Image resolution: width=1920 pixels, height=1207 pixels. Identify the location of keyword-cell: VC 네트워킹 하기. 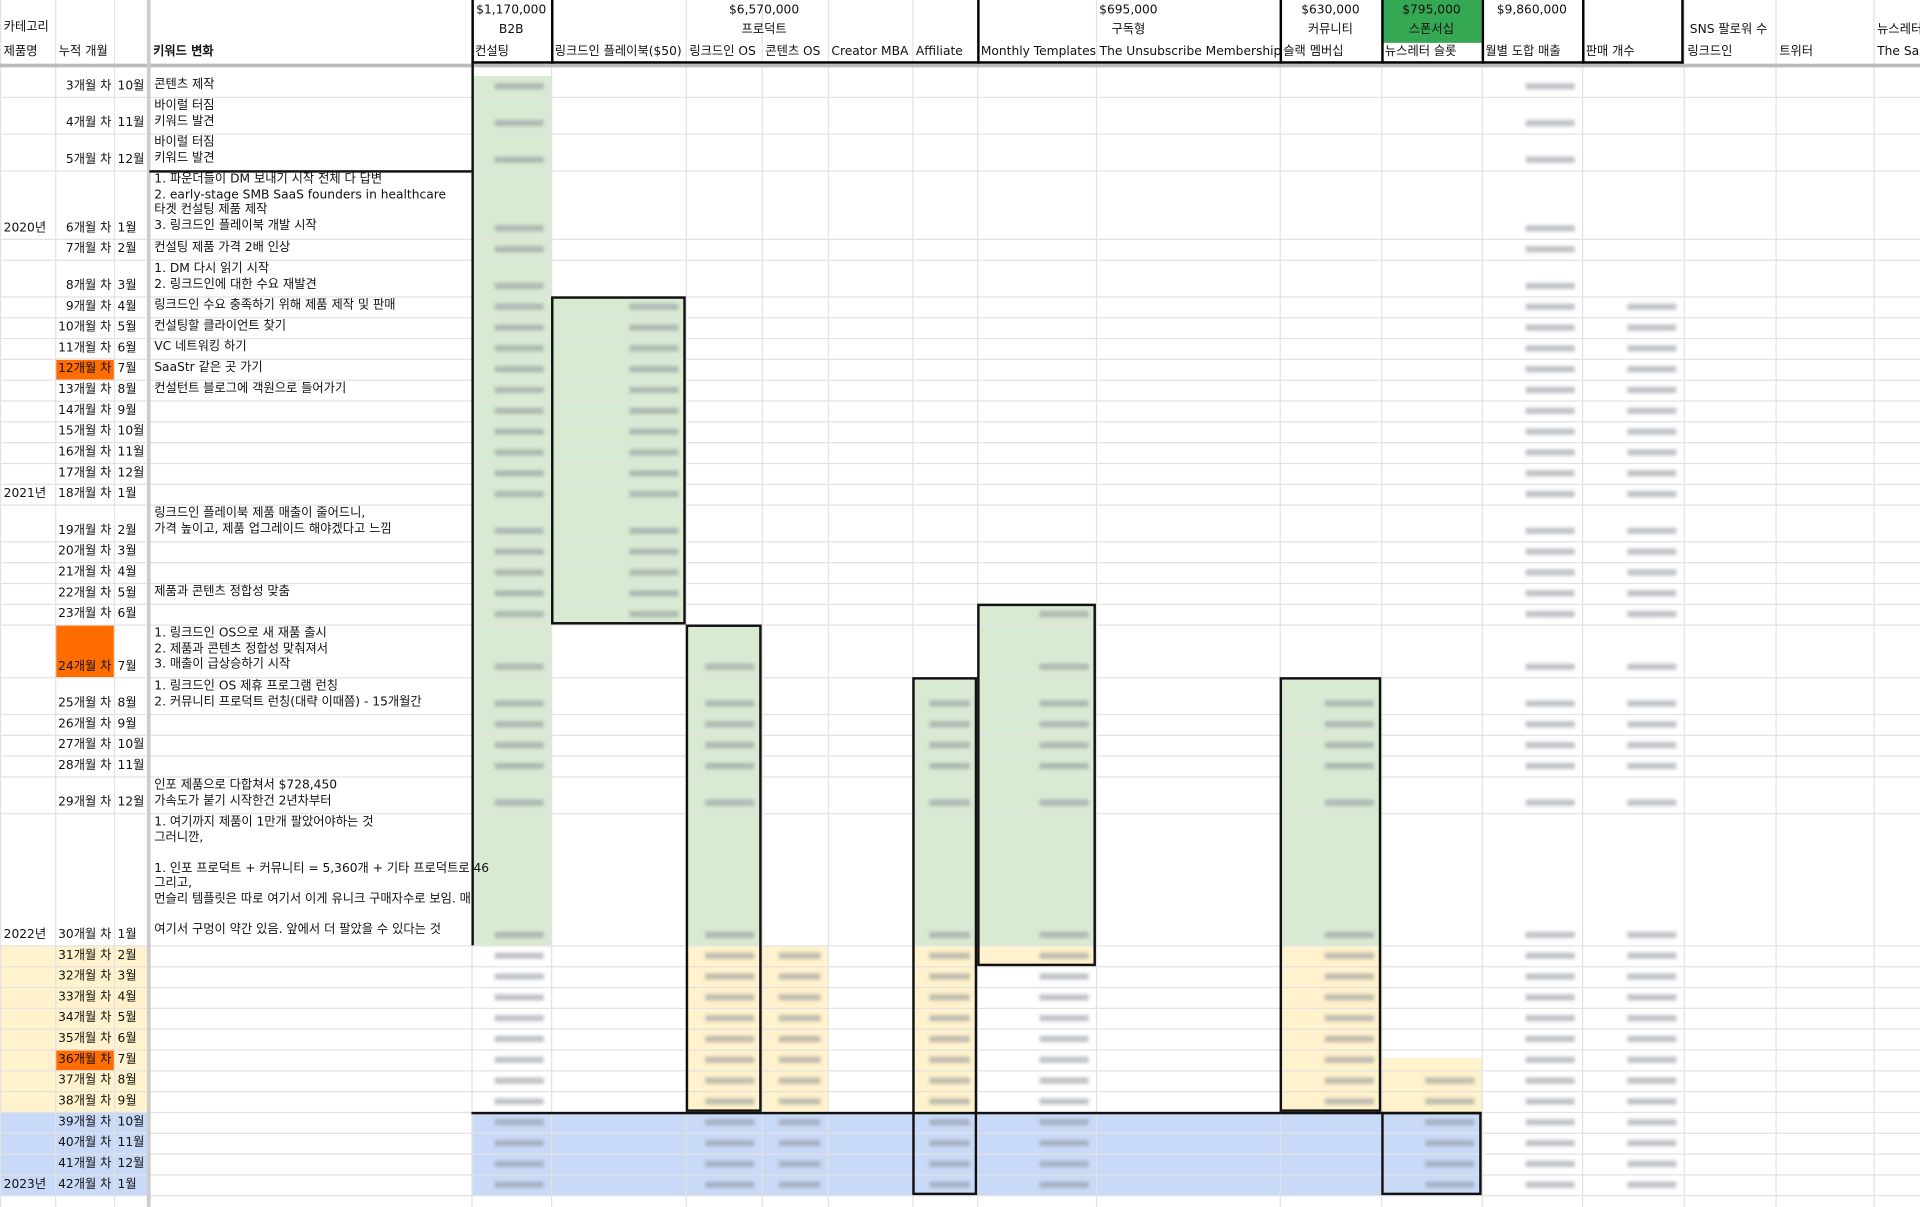
(200, 347).